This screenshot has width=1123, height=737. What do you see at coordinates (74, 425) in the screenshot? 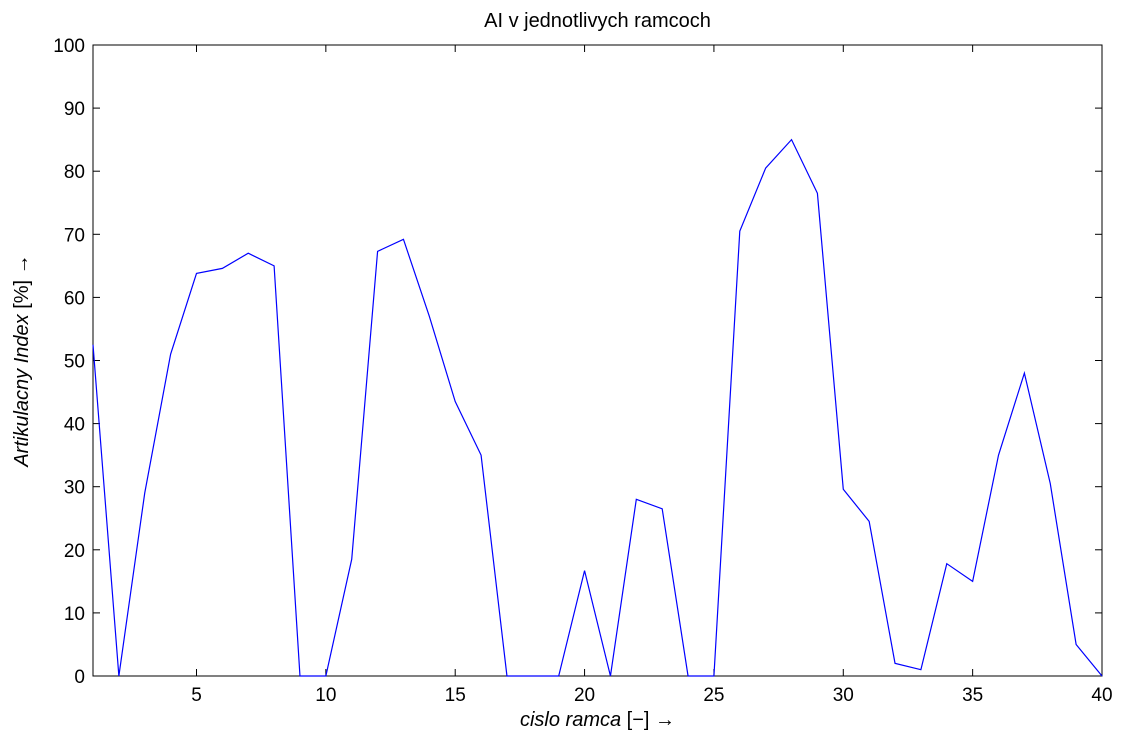
I see `y-tick-label: 40` at bounding box center [74, 425].